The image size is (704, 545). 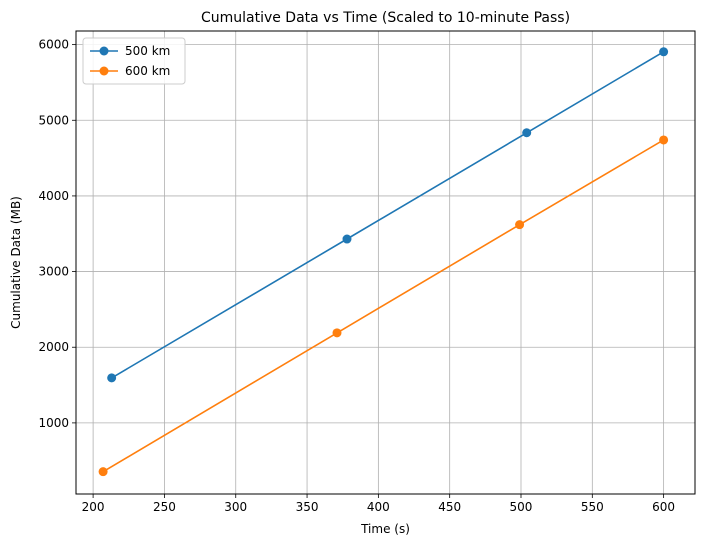 What do you see at coordinates (521, 507) in the screenshot?
I see `x-tick-label: 500` at bounding box center [521, 507].